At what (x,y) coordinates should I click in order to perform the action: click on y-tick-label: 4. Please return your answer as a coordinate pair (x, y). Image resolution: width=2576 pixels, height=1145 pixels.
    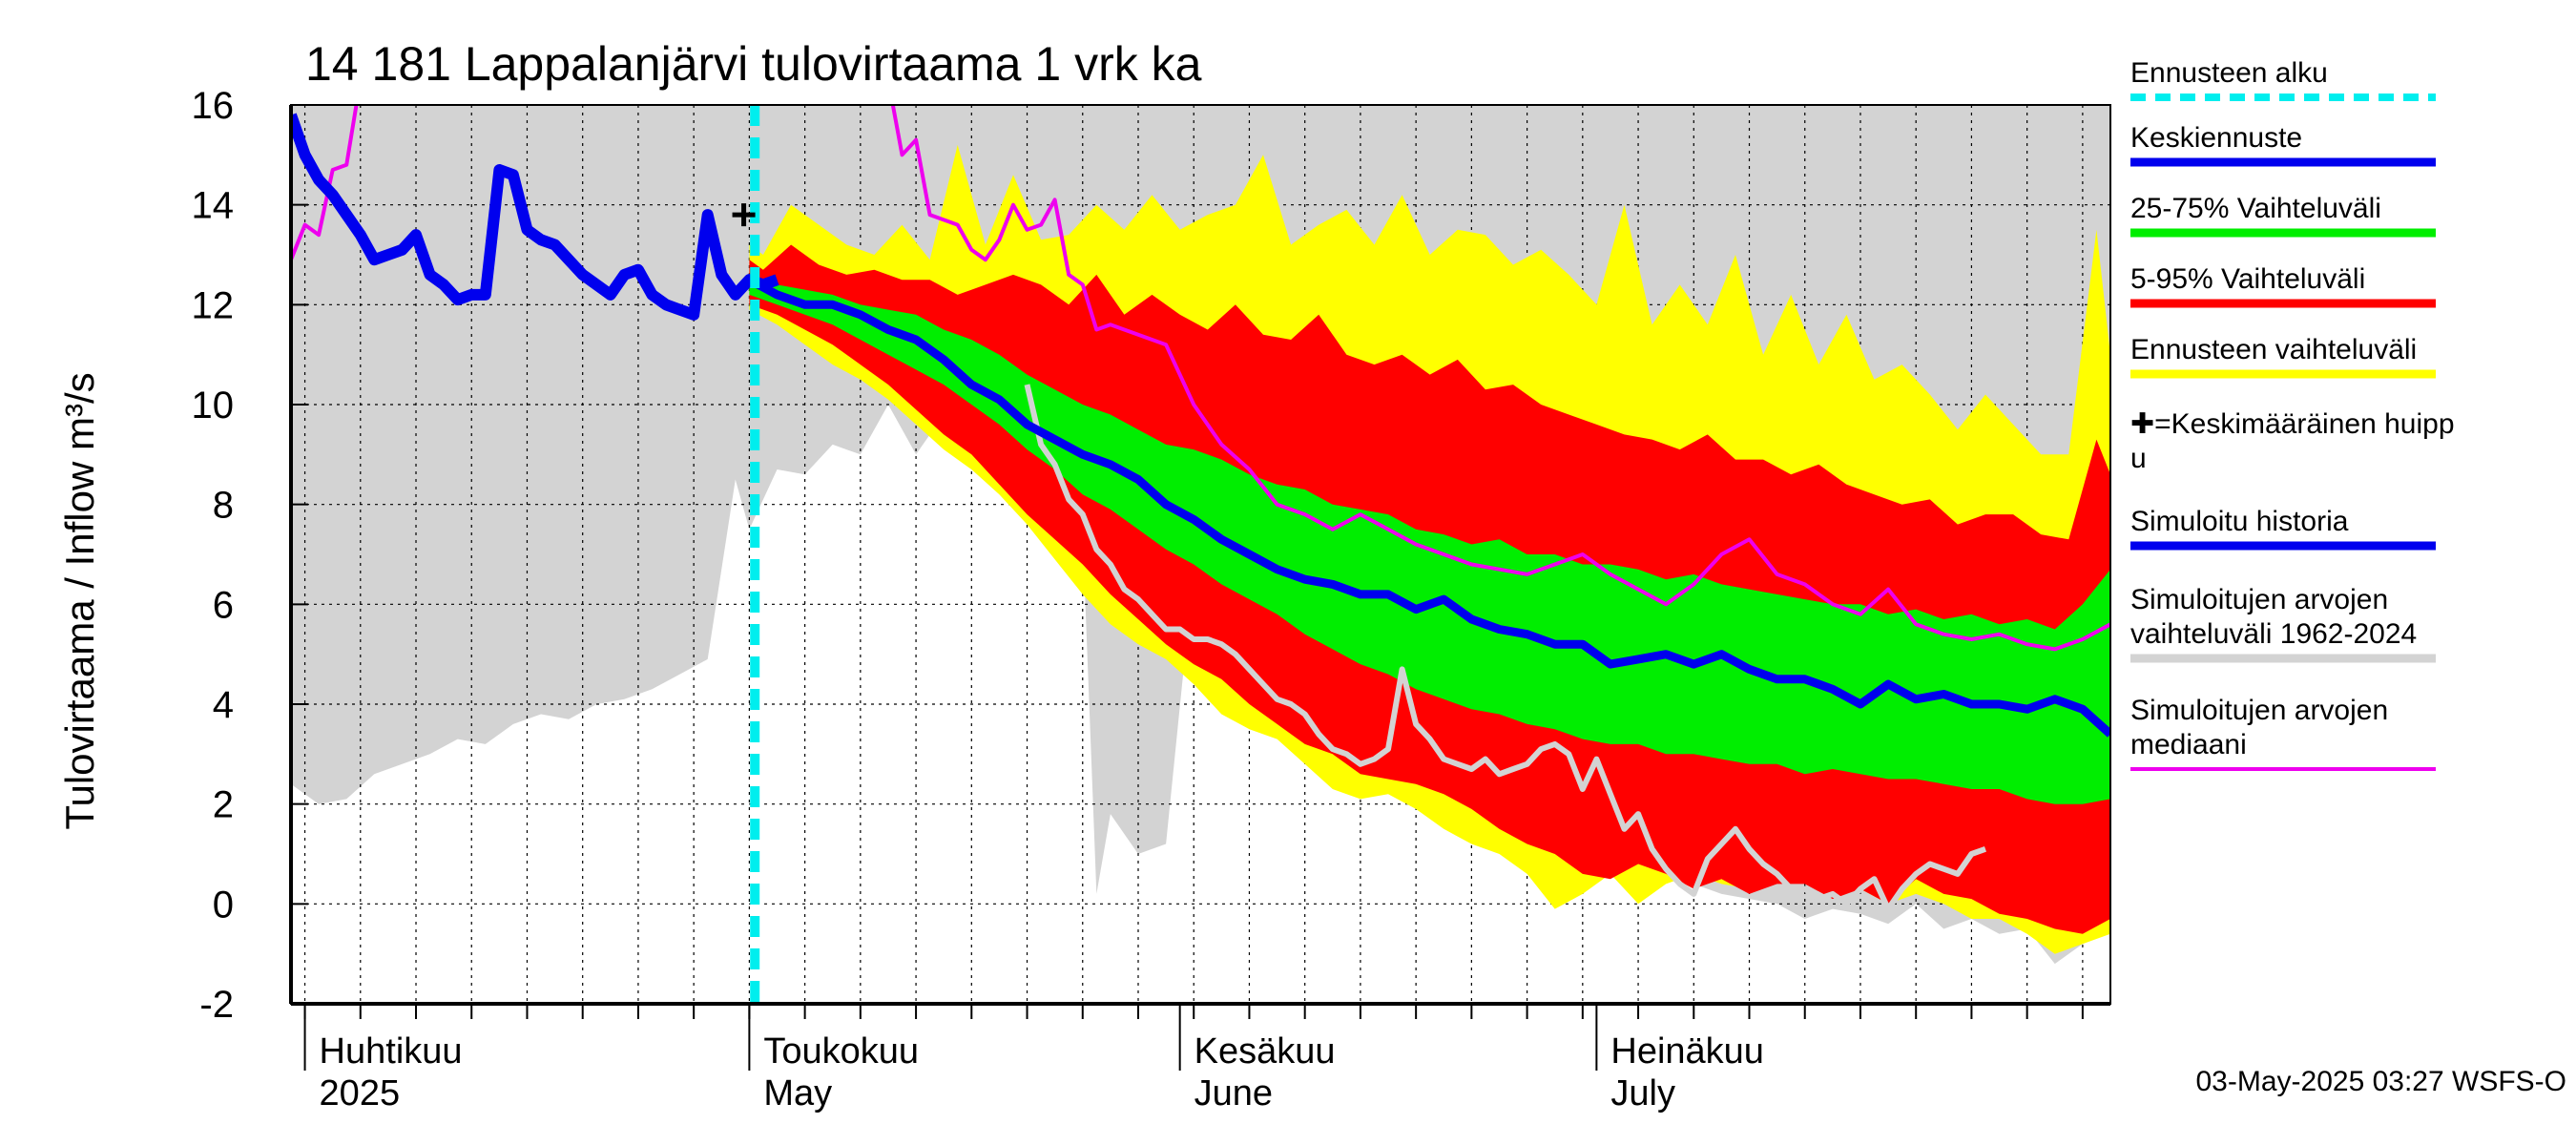
    Looking at the image, I should click on (223, 705).